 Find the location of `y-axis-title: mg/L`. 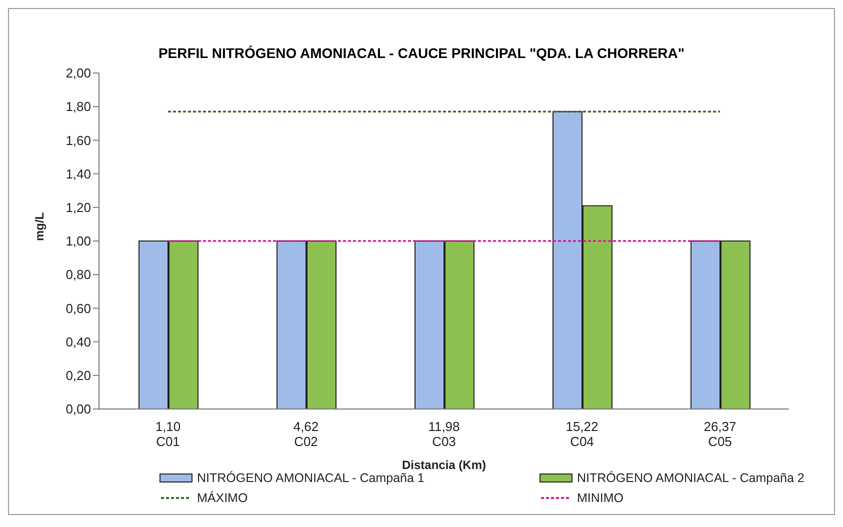

y-axis-title: mg/L is located at coordinates (39, 226).